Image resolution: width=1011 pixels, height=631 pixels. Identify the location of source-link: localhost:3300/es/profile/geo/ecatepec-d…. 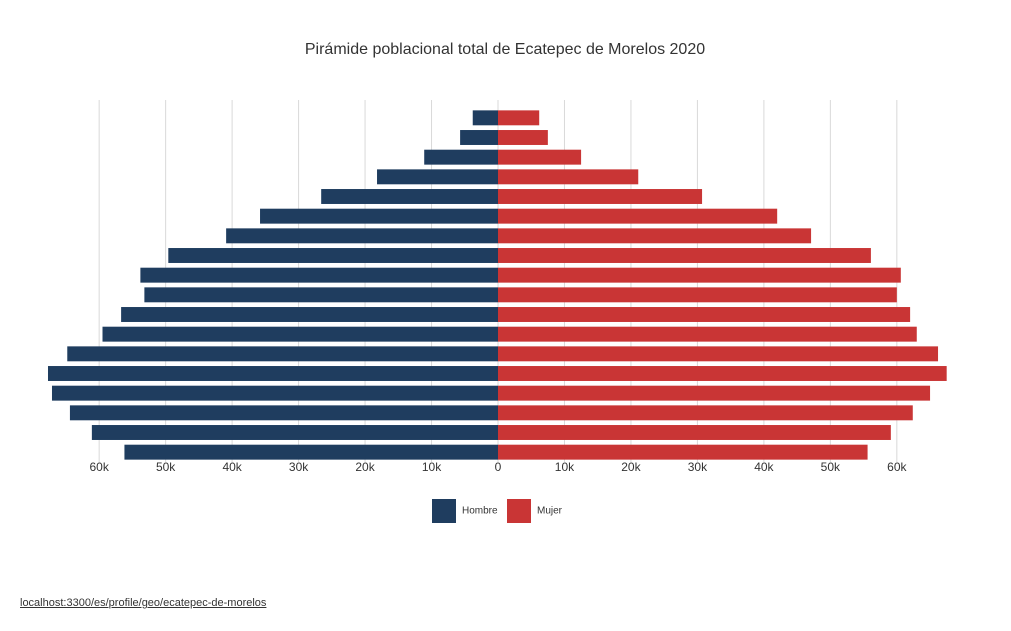
(143, 603).